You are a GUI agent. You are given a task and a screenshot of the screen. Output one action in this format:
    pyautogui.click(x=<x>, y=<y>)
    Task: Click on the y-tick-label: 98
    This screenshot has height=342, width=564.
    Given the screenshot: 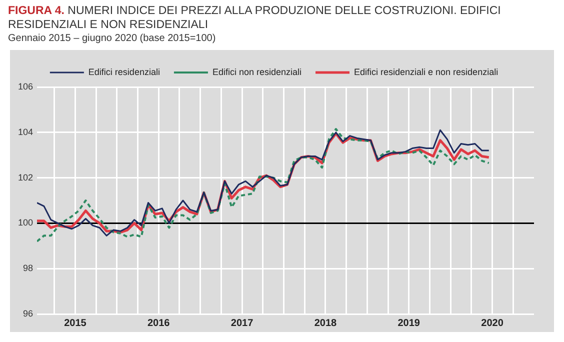 What is the action you would take?
    pyautogui.click(x=28, y=268)
    